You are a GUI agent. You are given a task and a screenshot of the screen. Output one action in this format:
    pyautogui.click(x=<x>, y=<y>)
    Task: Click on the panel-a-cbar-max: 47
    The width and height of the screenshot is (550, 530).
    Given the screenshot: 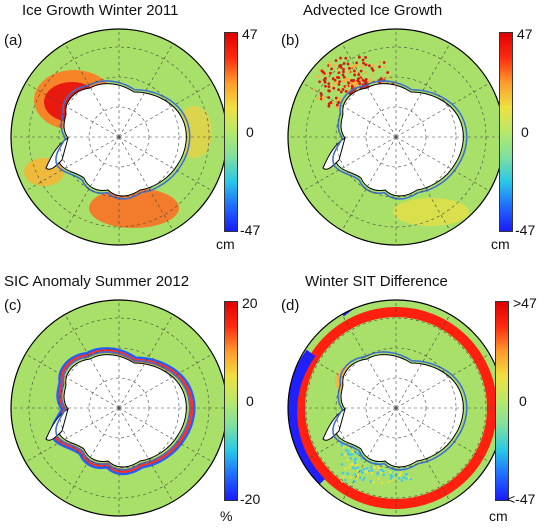 What is the action you would take?
    pyautogui.click(x=250, y=34)
    